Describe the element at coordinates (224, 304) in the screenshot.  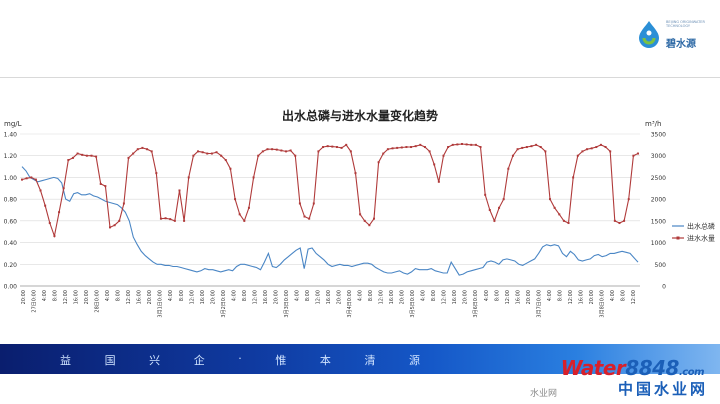
I see `x-tick-label: 3月2日0:00` at that location.